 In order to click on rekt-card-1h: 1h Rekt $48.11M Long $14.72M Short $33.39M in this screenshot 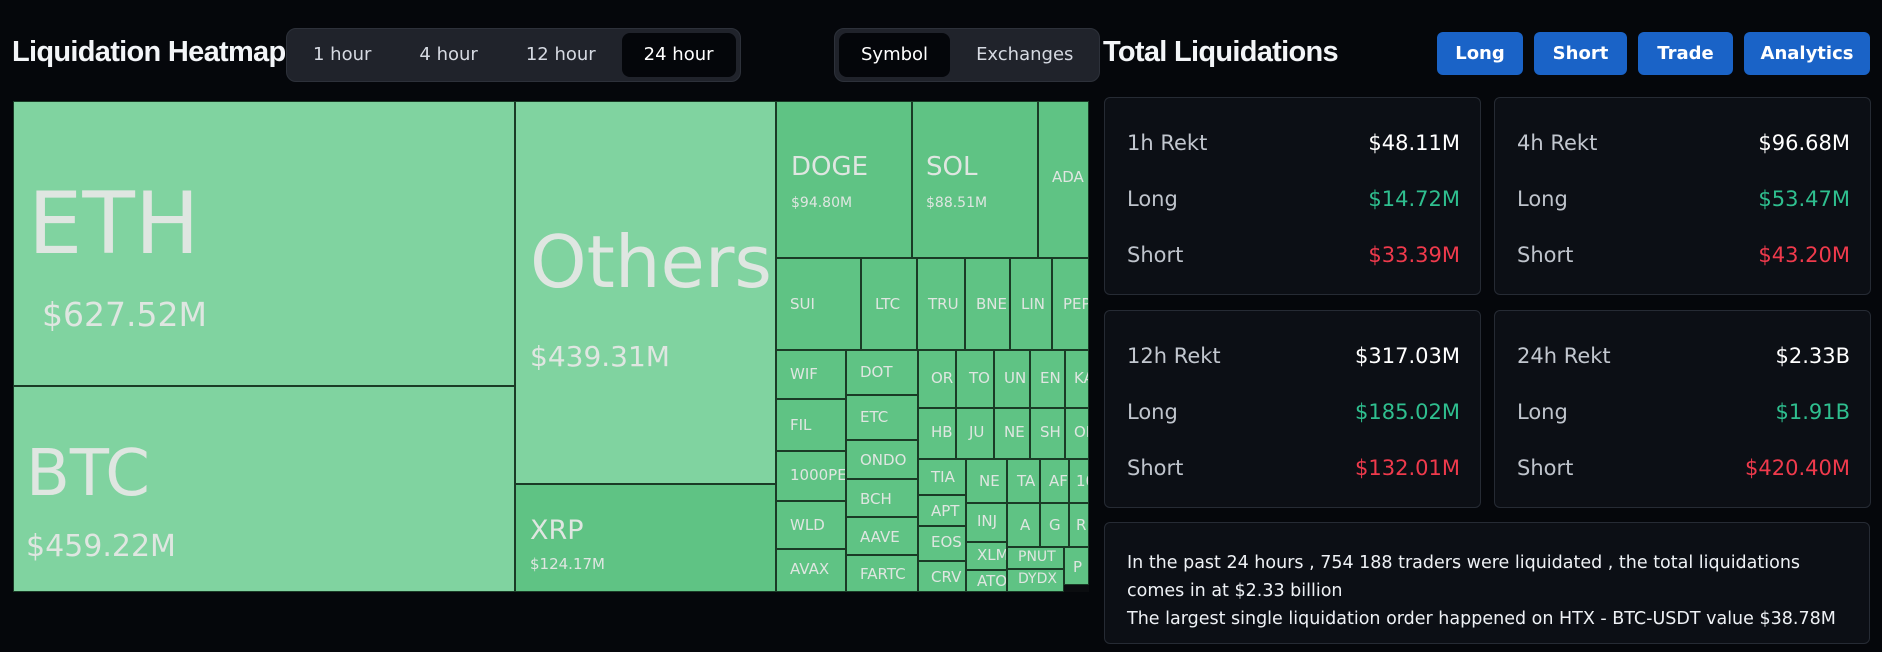, I will do `click(1292, 196)`.